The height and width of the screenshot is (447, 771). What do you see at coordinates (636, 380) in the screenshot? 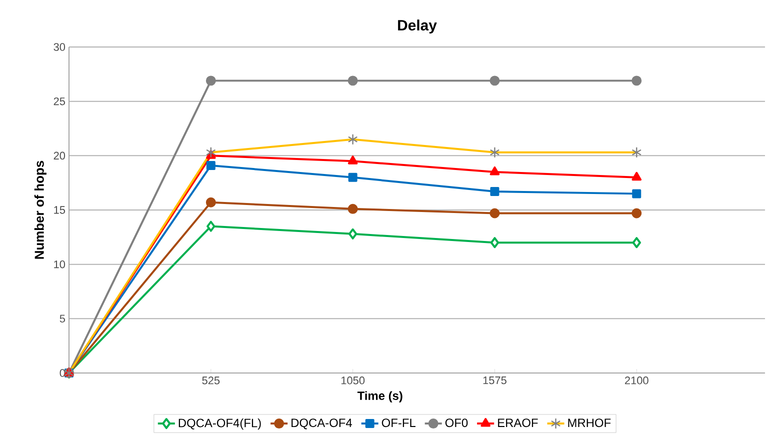
I see `x-tick-label: 2100` at bounding box center [636, 380].